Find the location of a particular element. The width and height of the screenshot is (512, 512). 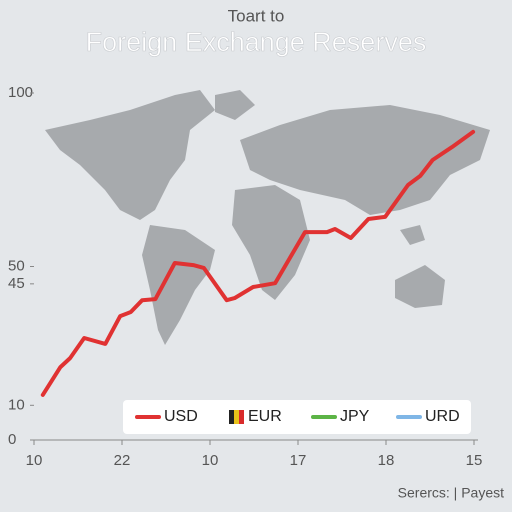

x-tick-label: 17 is located at coordinates (298, 460).